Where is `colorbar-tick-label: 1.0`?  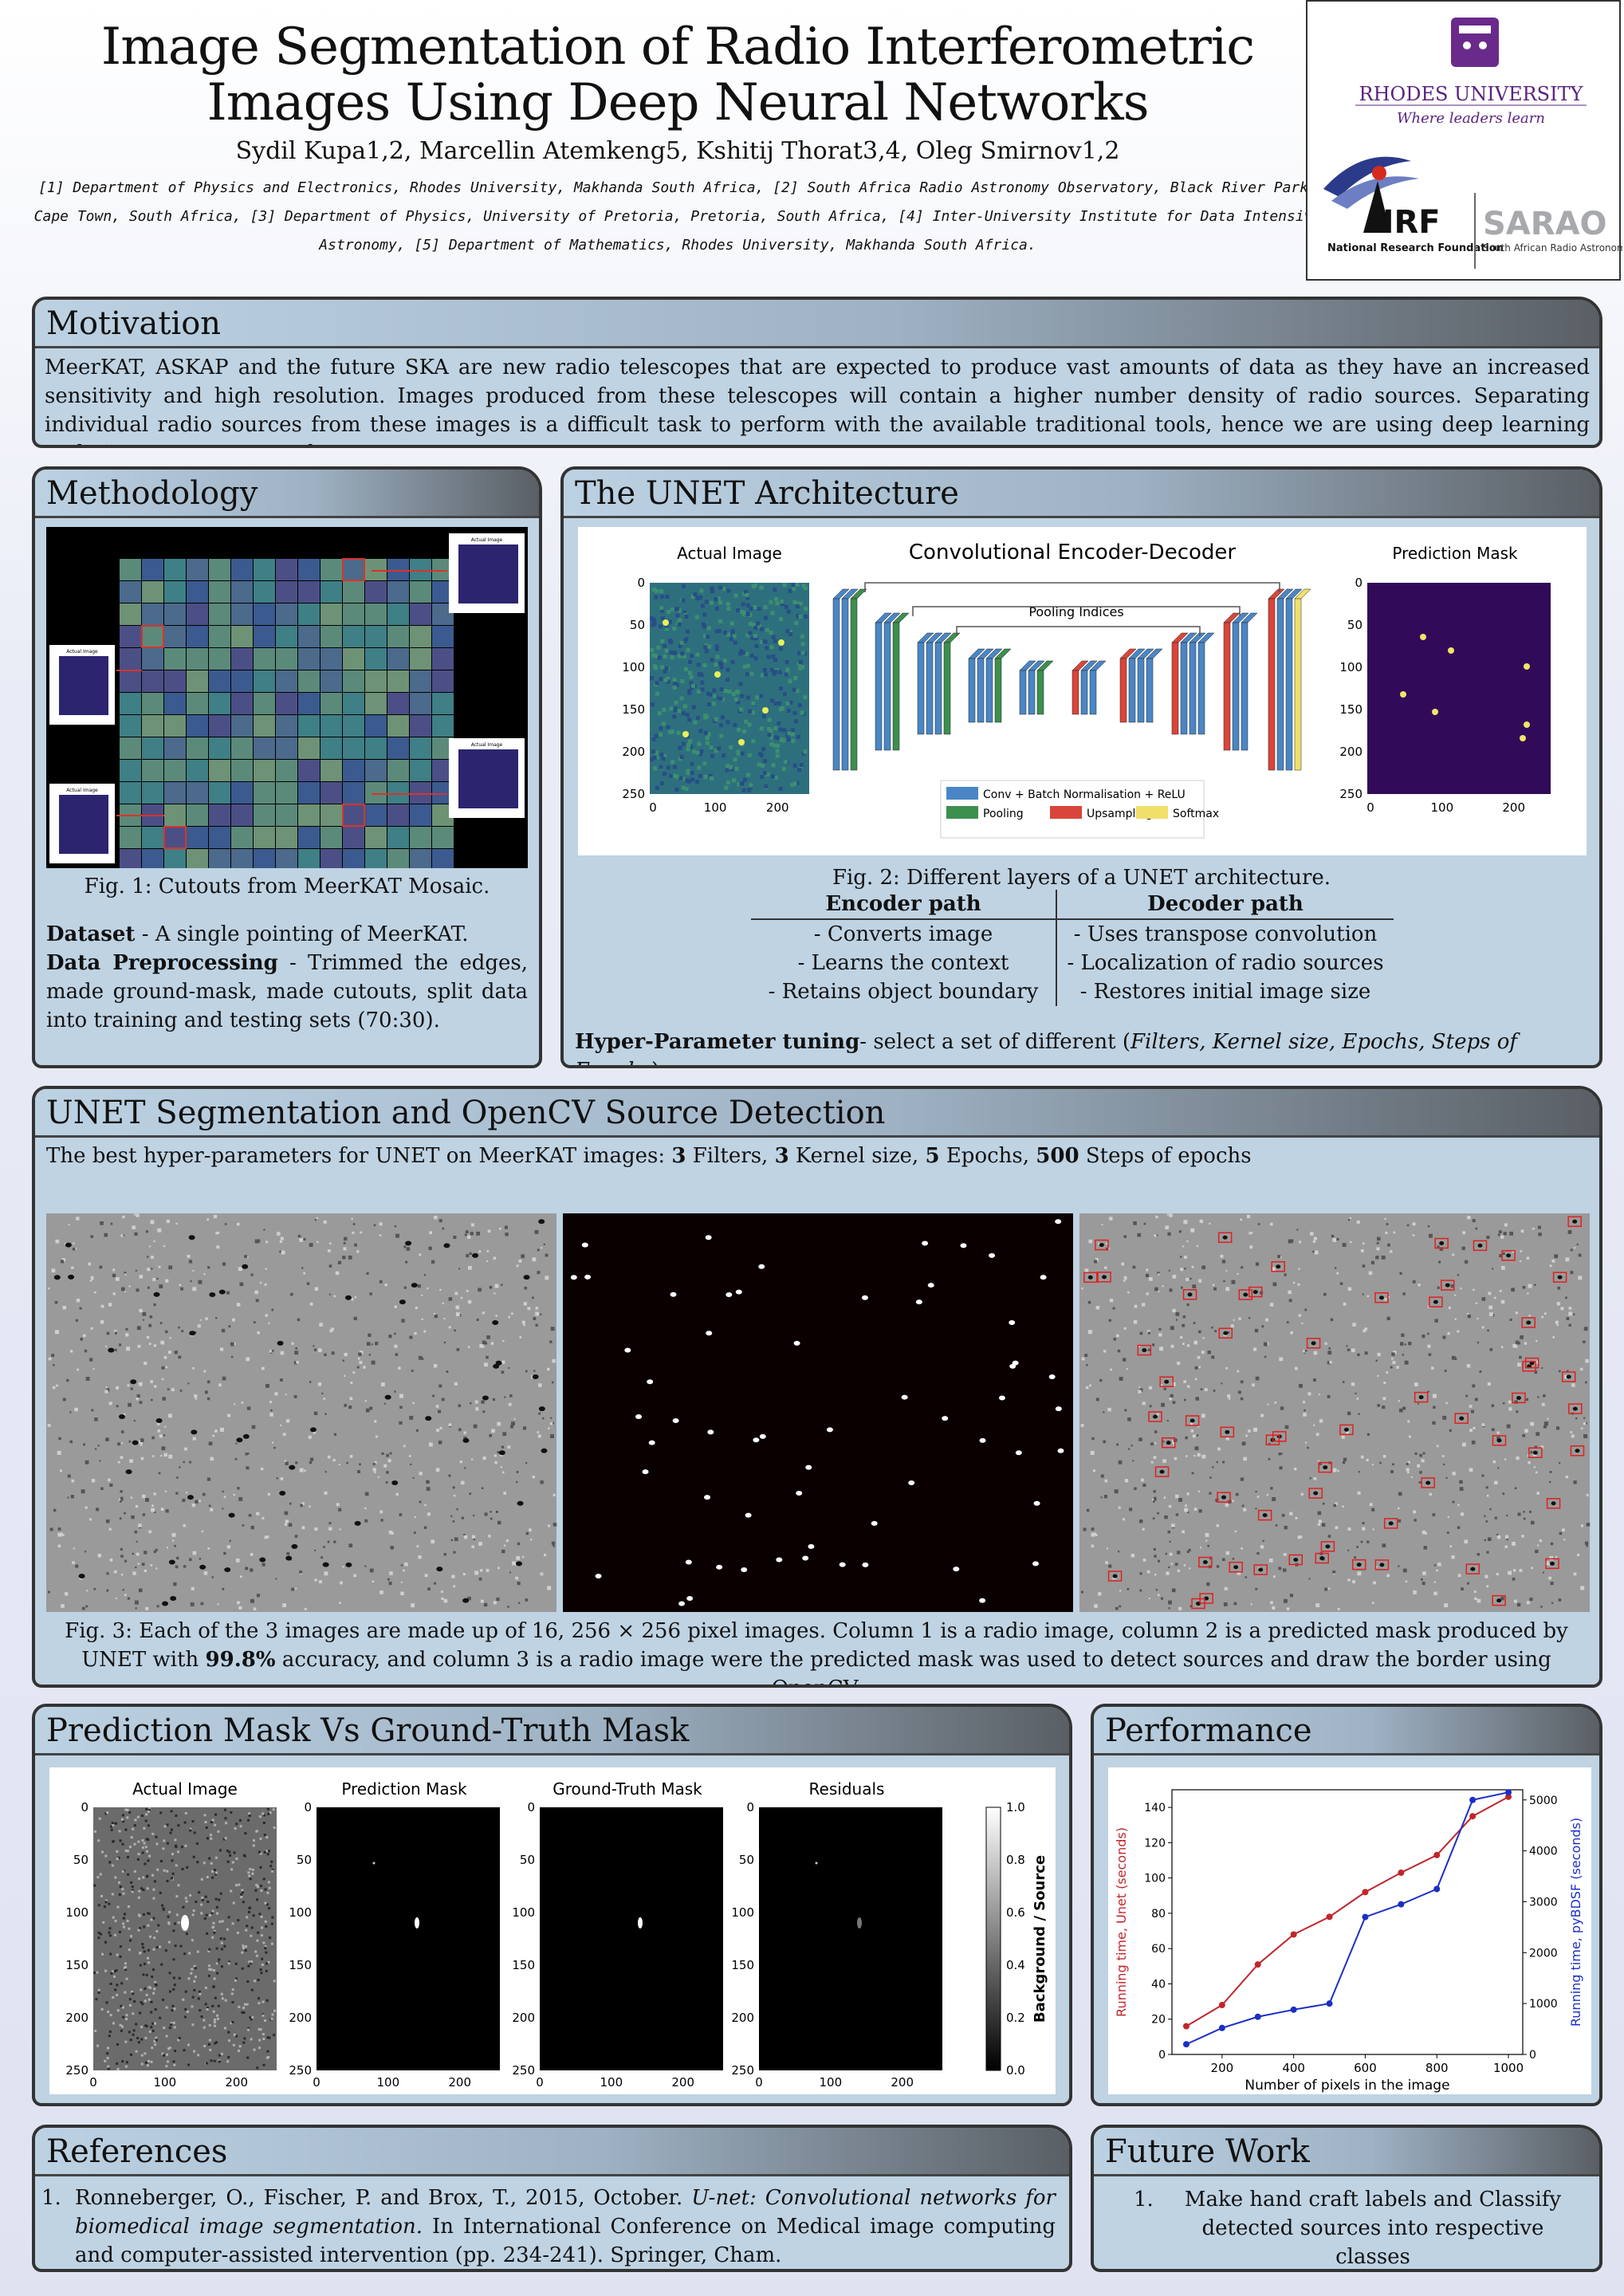 colorbar-tick-label: 1.0 is located at coordinates (1016, 1807).